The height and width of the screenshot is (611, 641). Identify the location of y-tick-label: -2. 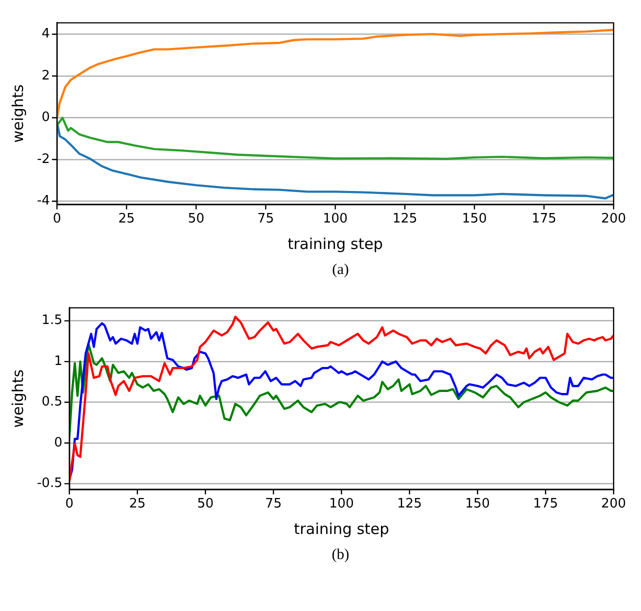
(43, 159).